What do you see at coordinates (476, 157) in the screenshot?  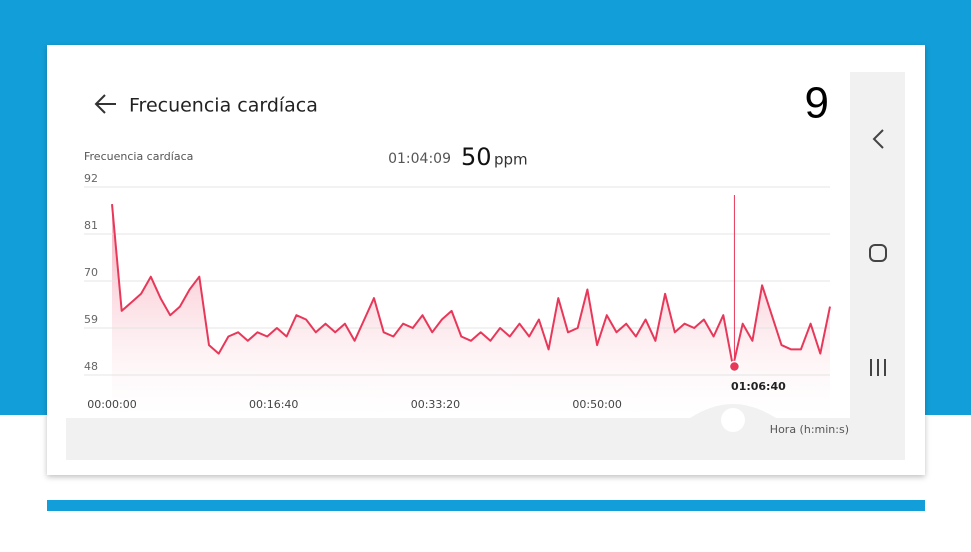 I see `selected-value: 50` at bounding box center [476, 157].